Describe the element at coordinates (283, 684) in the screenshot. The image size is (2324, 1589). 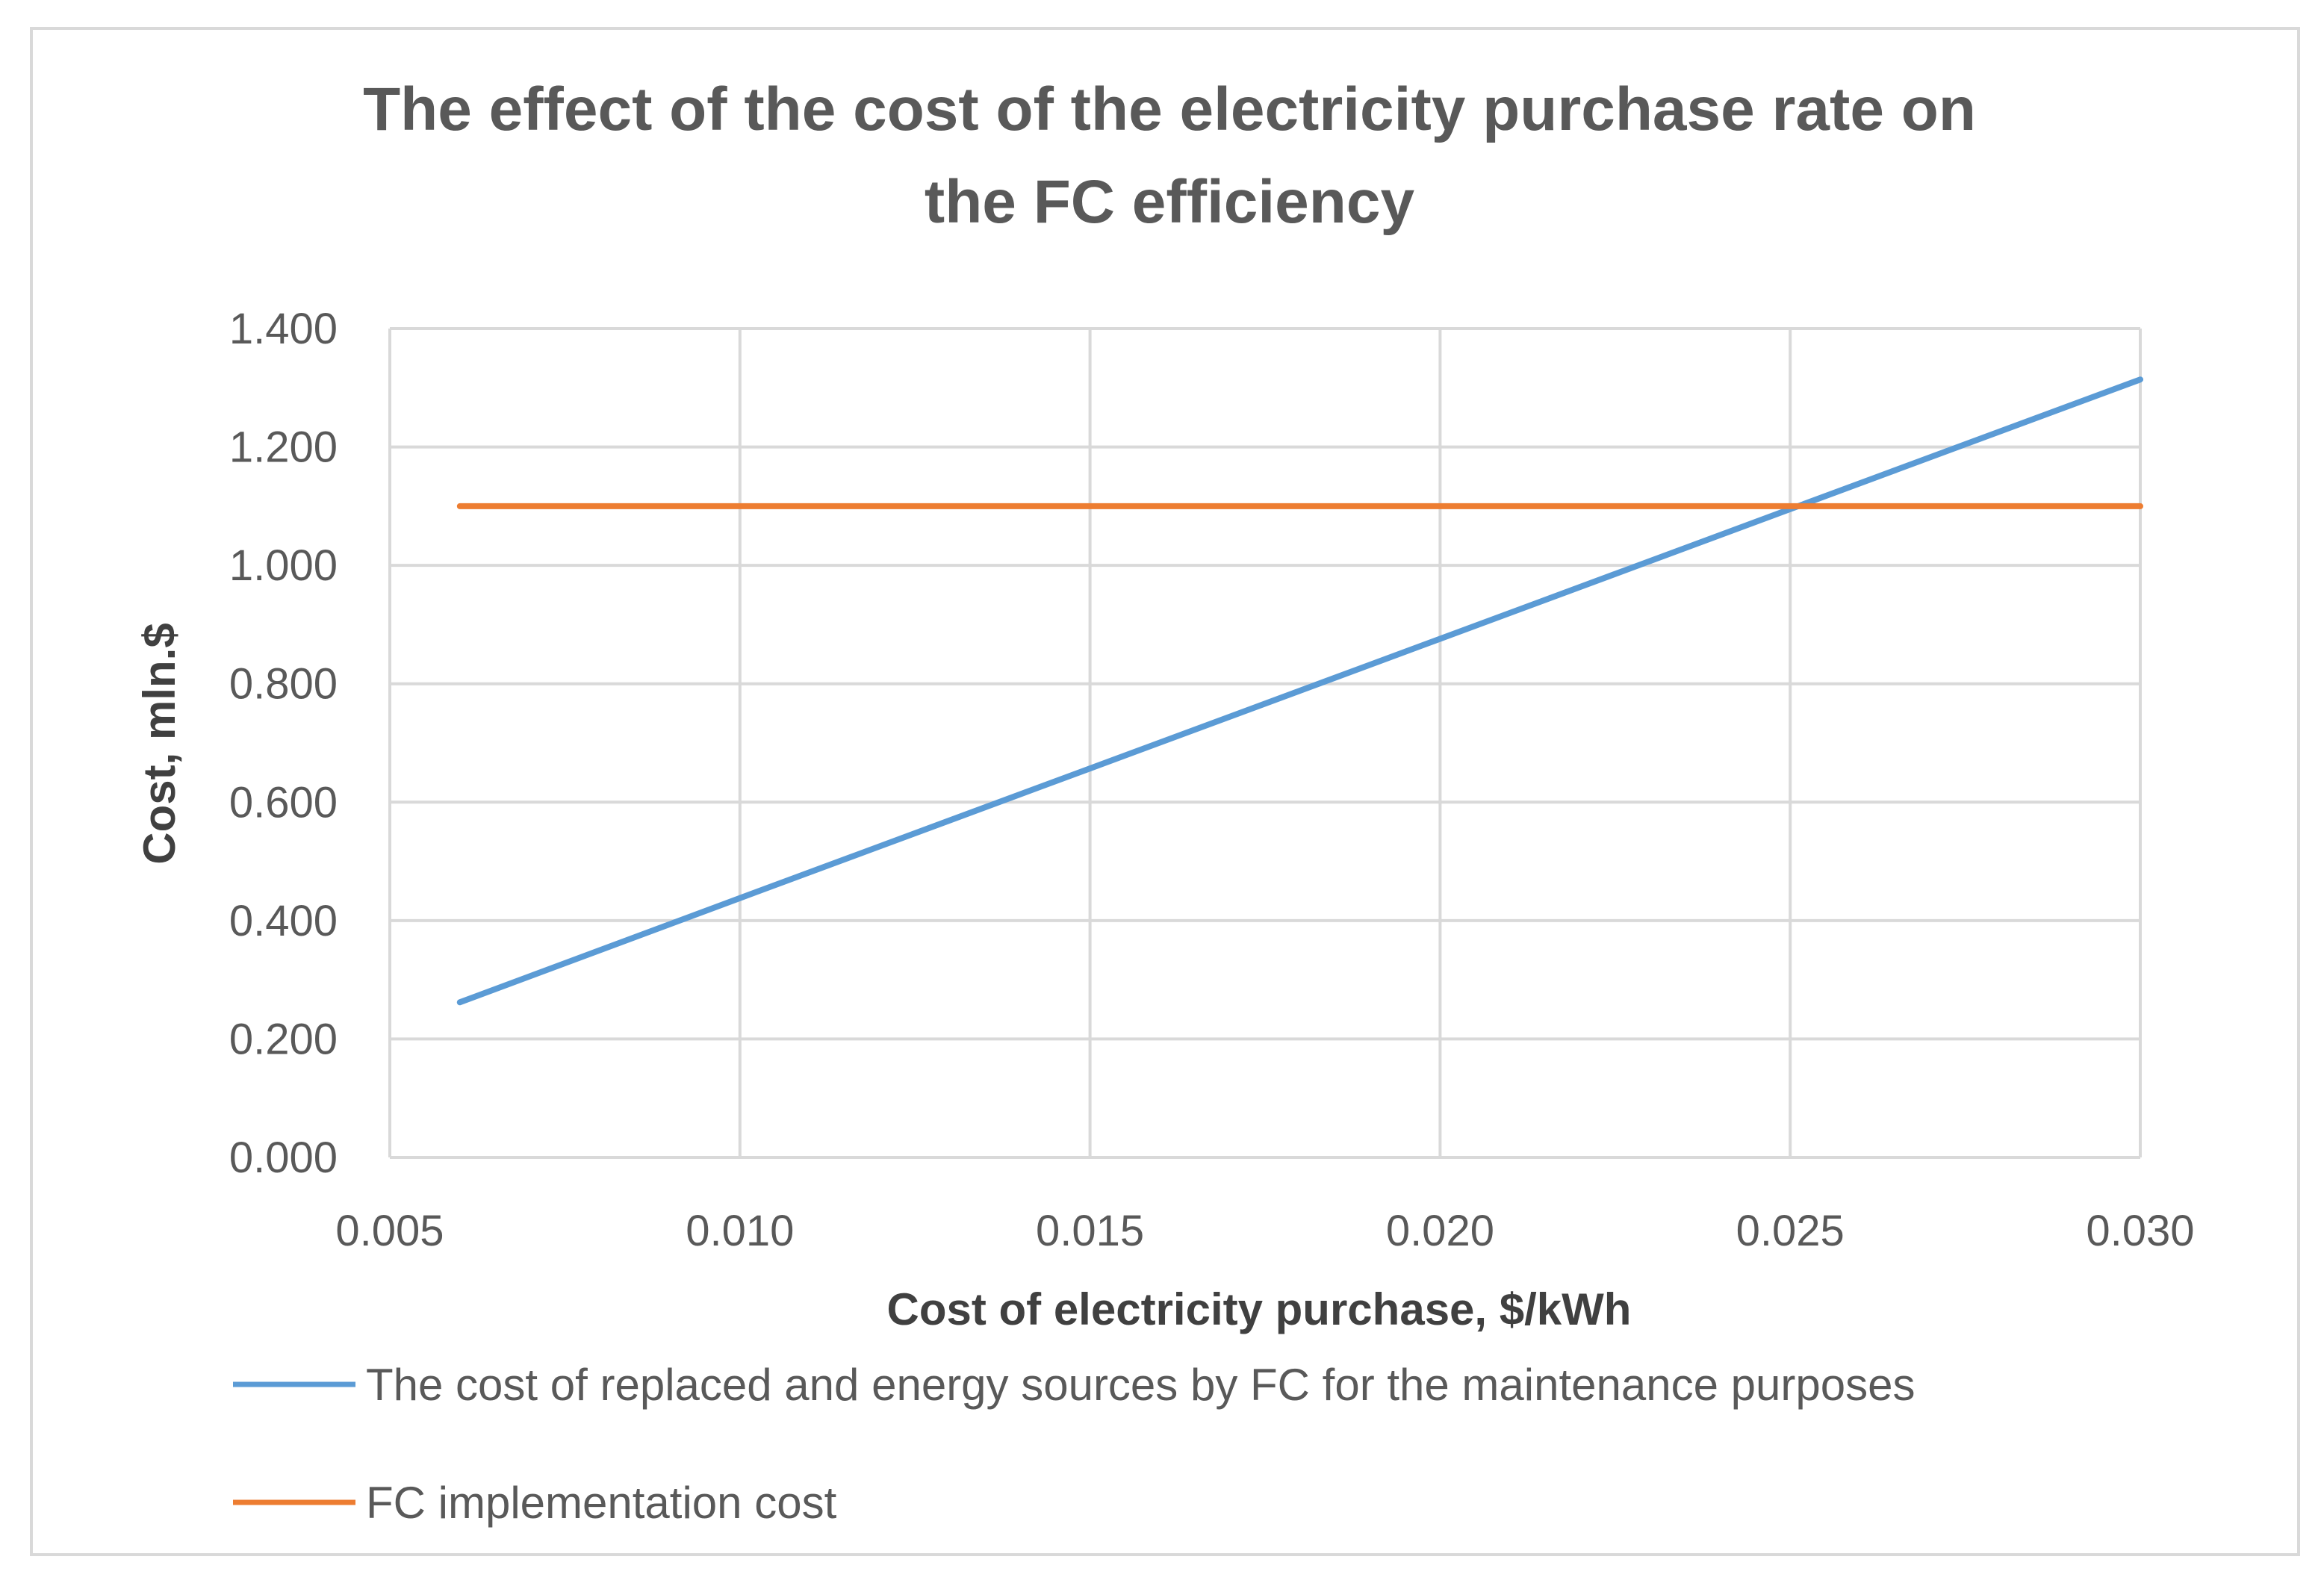
I see `y-tick-label: 0.800` at that location.